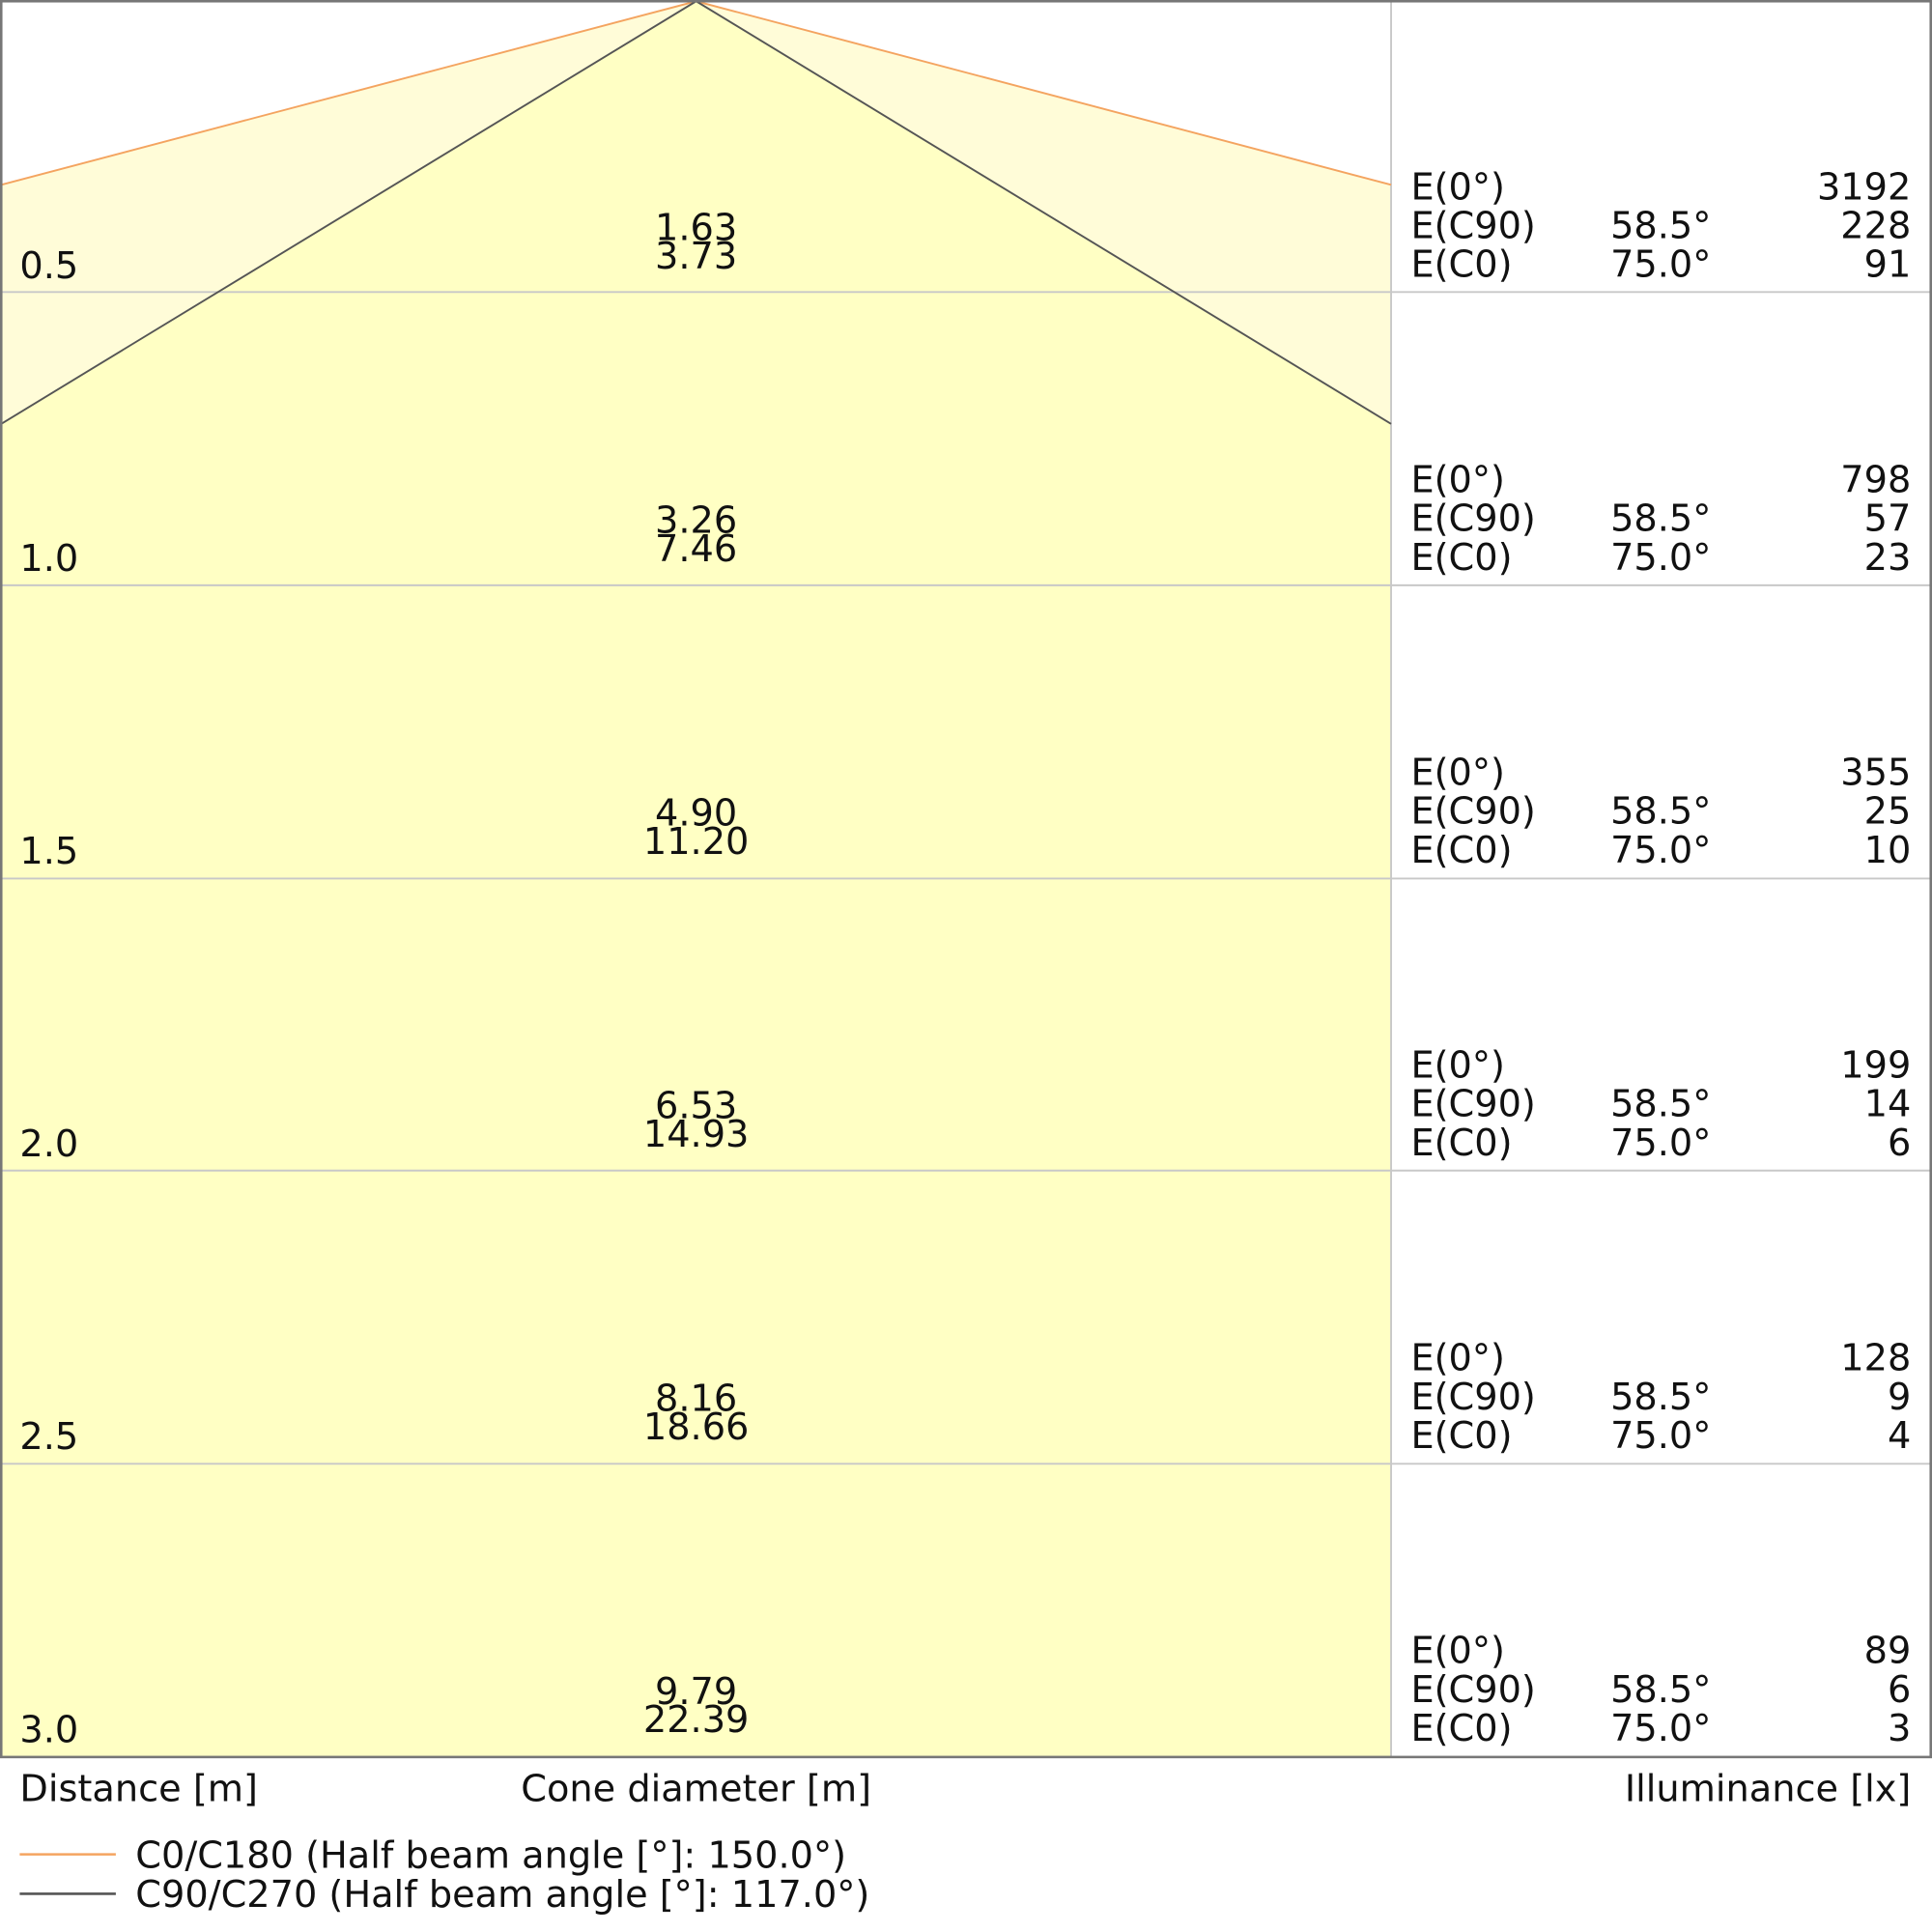 The image size is (1932, 1932). What do you see at coordinates (1768, 1789) in the screenshot?
I see `footer-illuminance: Illuminance [lx]` at bounding box center [1768, 1789].